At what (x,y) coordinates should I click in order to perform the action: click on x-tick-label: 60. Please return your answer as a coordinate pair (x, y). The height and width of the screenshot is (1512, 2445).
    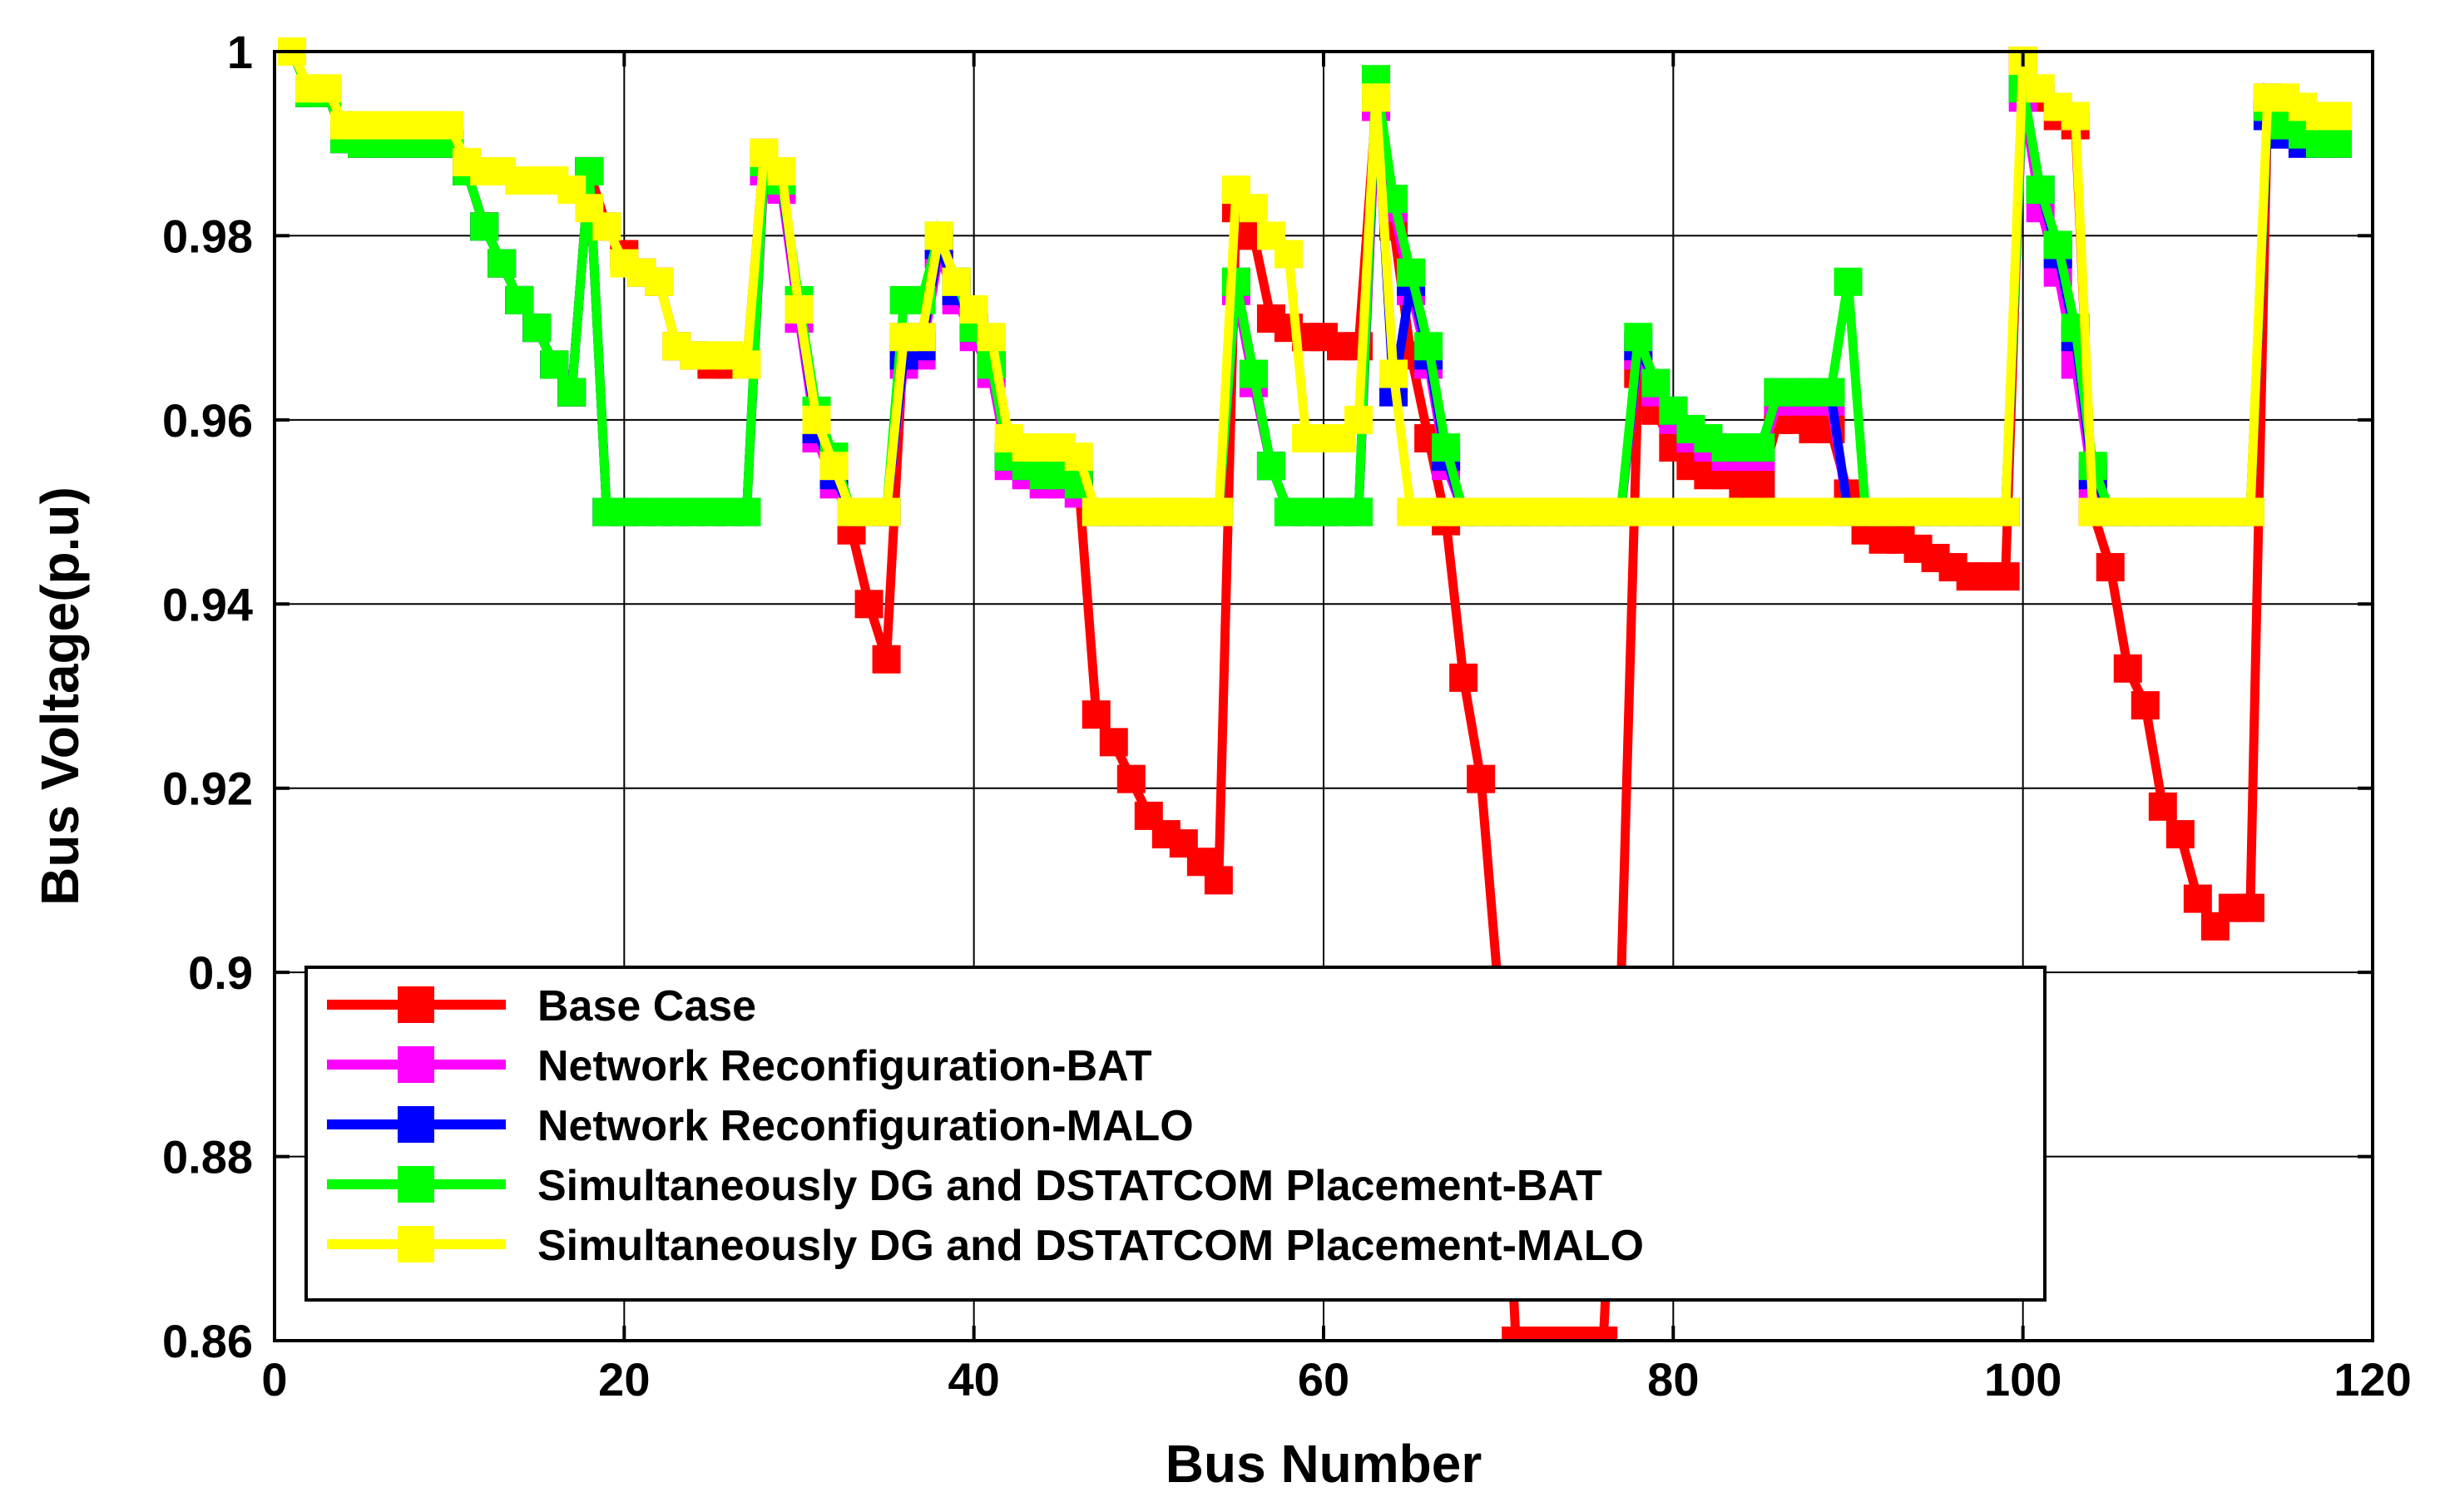
    Looking at the image, I should click on (1323, 1379).